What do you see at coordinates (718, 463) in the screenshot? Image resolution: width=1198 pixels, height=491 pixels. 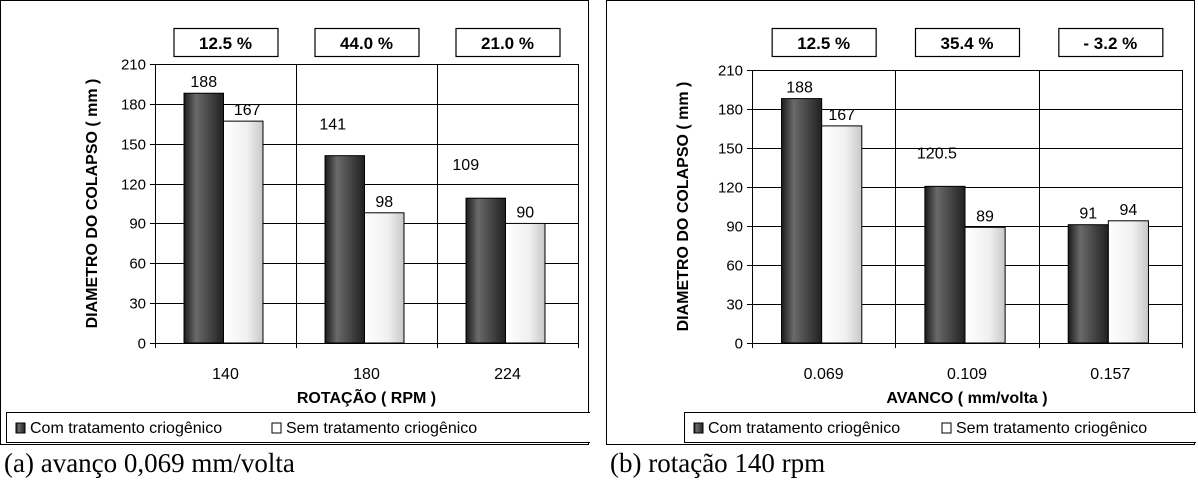 I see `figure-caption-b: (b) rotação 140 rpm` at bounding box center [718, 463].